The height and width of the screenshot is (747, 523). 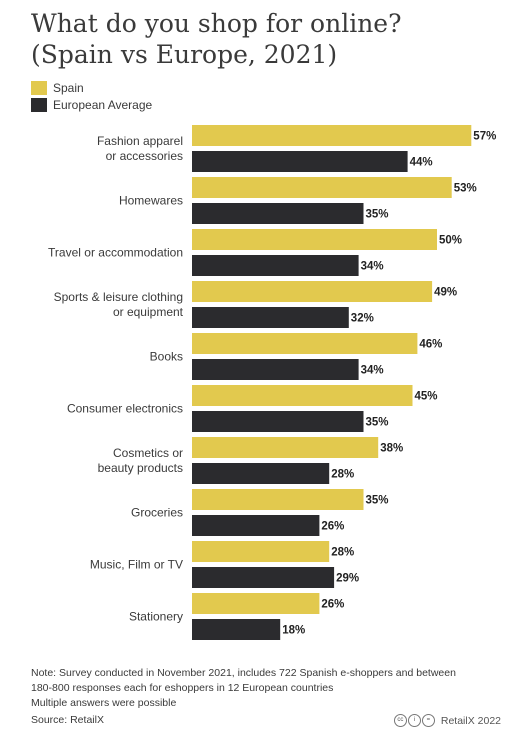 What do you see at coordinates (484, 137) in the screenshot?
I see `data-label-spain-0: 57%` at bounding box center [484, 137].